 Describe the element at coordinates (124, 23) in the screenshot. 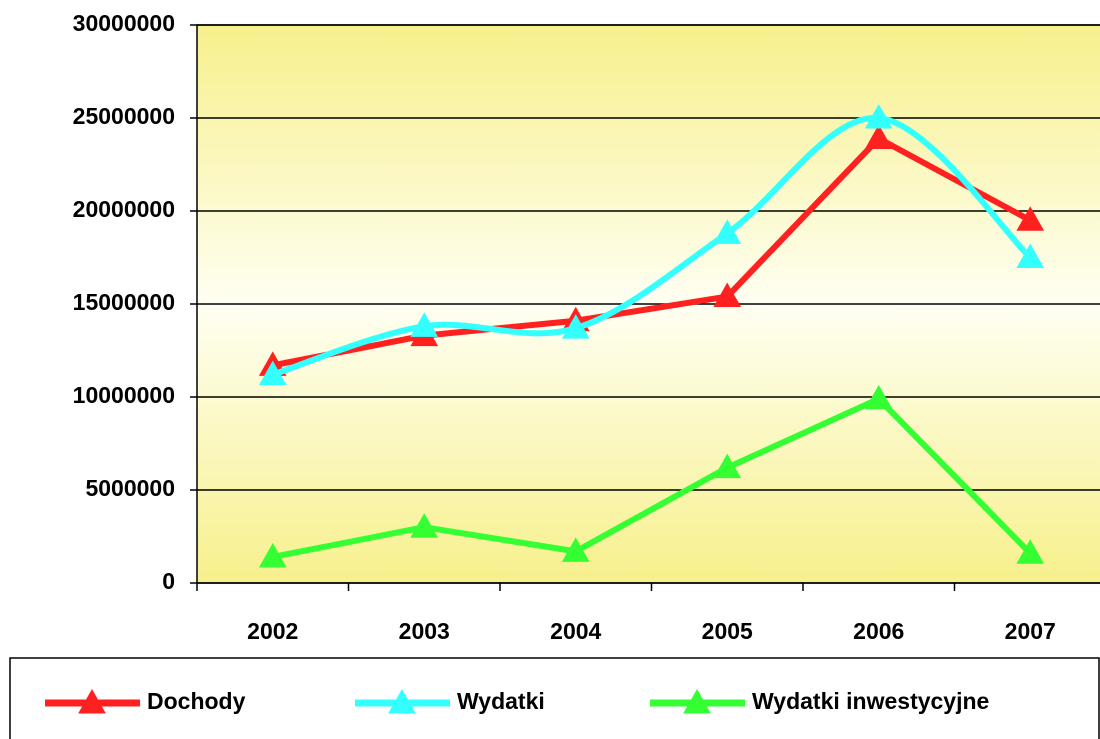

I see `y-tick-label: 30000000` at that location.